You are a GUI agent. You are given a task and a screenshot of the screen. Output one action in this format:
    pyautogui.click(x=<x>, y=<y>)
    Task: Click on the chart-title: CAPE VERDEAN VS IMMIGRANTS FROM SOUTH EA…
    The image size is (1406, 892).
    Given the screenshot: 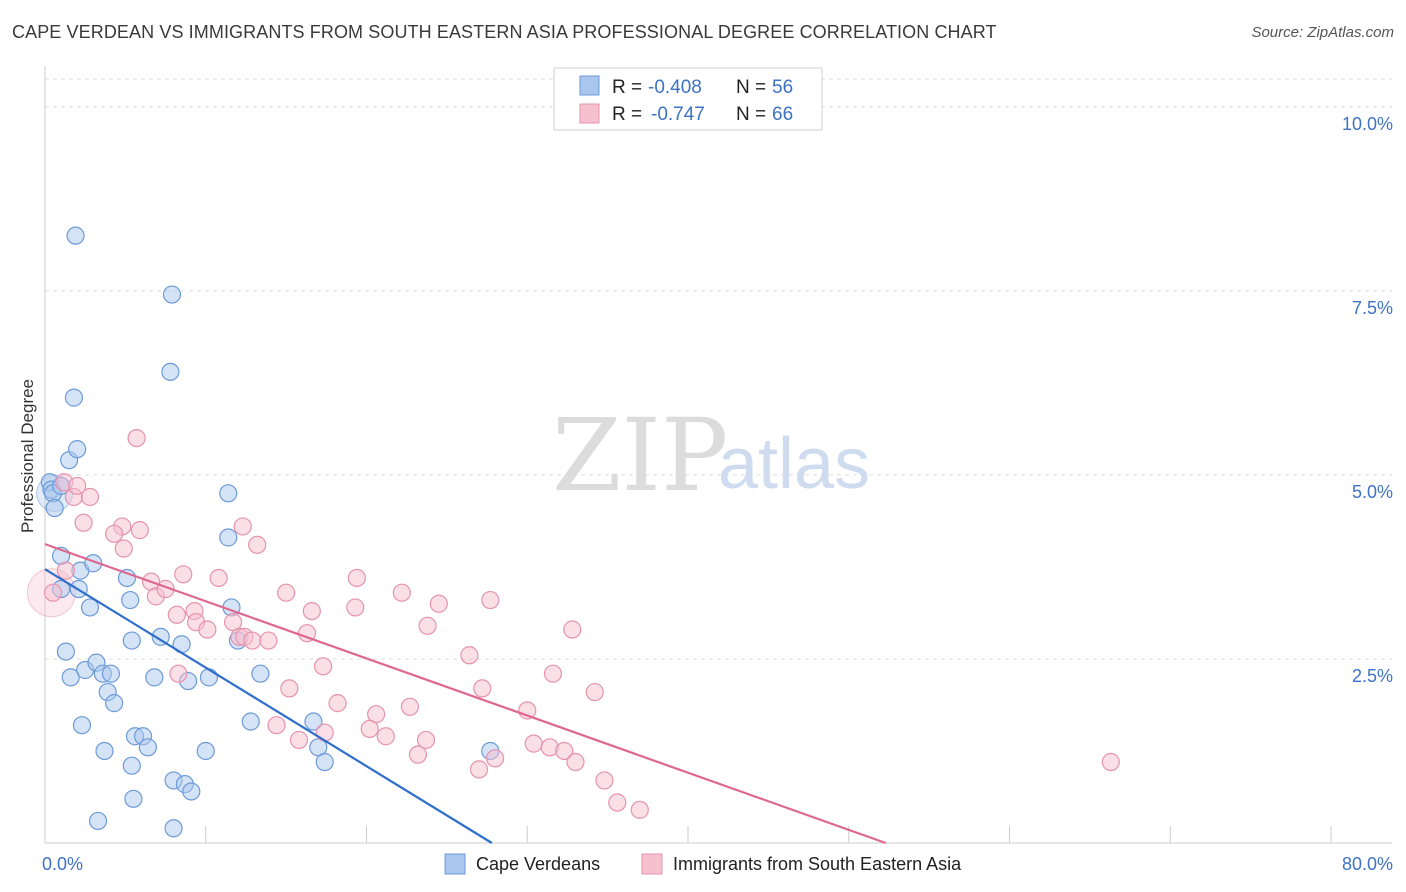 What is the action you would take?
    pyautogui.click(x=504, y=32)
    